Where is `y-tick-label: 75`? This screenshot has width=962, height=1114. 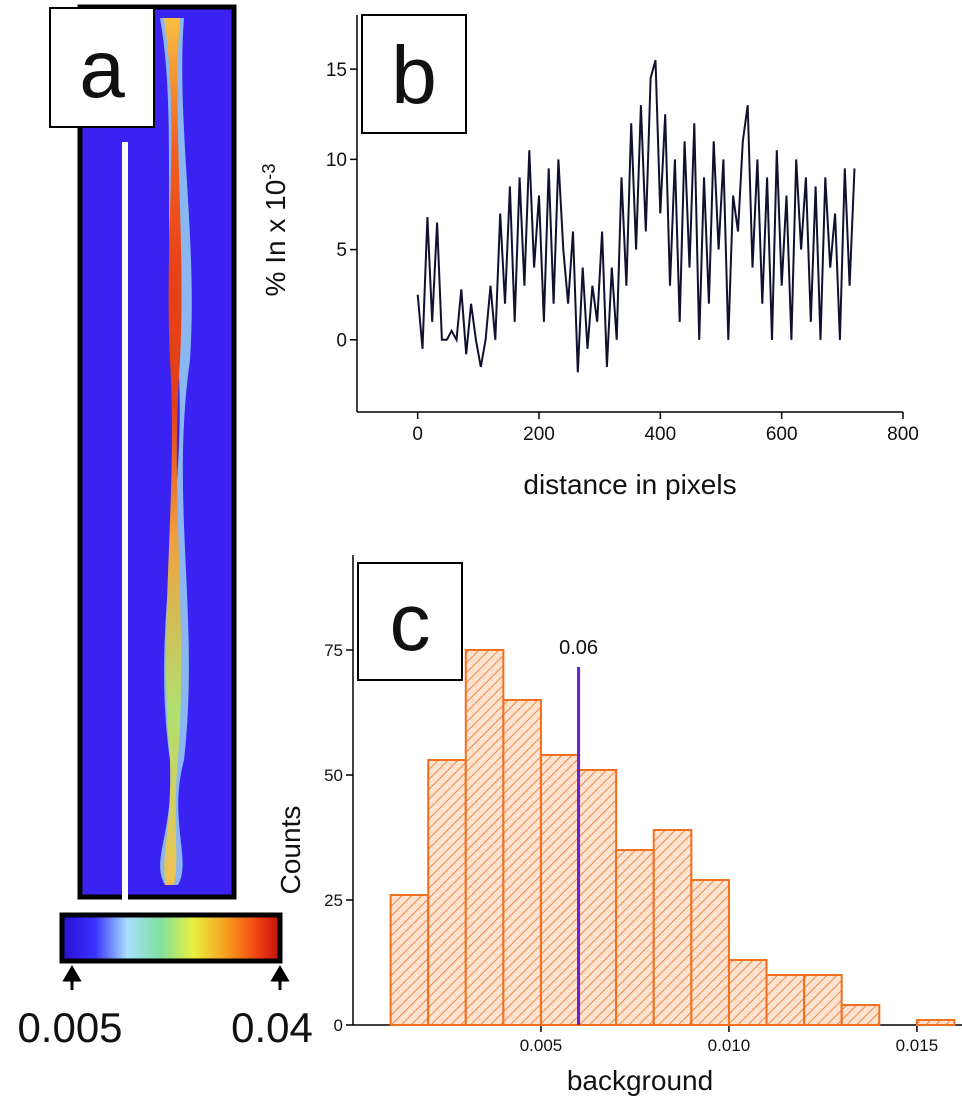
y-tick-label: 75 is located at coordinates (333, 650).